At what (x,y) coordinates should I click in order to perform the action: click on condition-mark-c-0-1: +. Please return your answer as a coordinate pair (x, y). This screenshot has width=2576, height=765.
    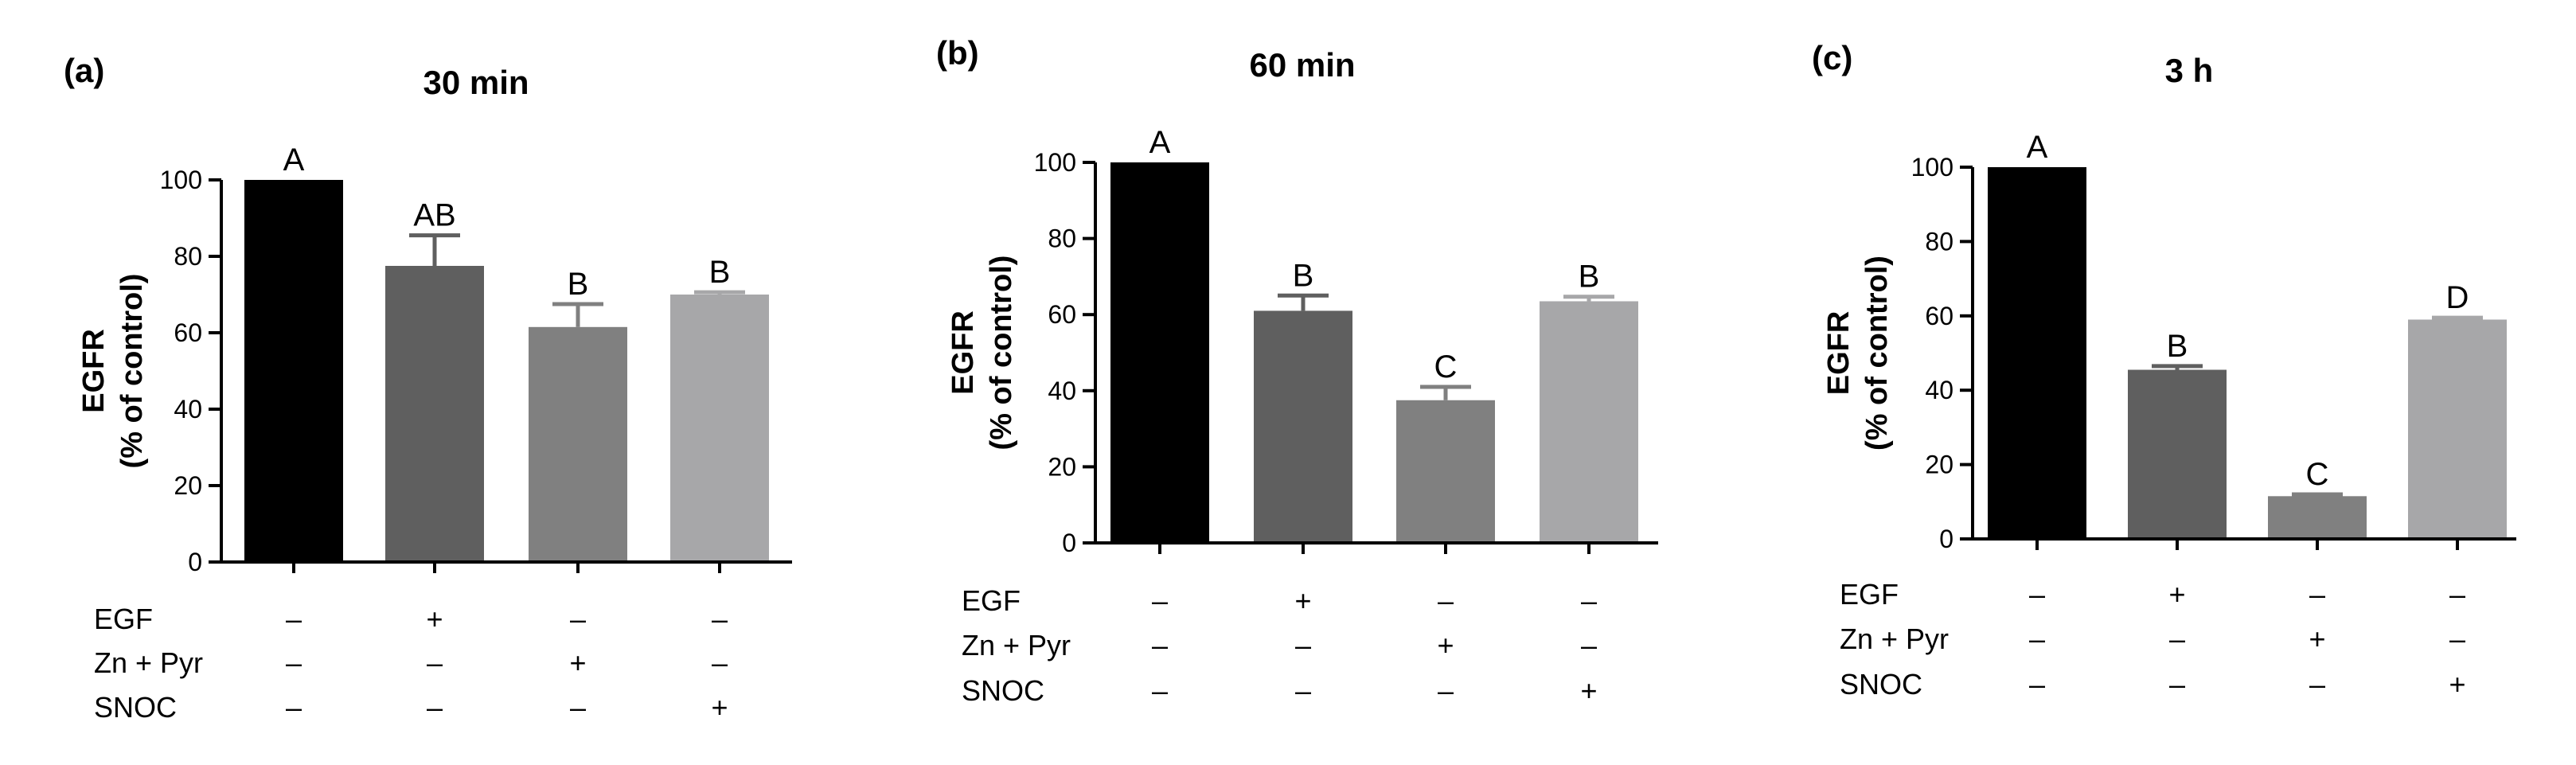
    Looking at the image, I should click on (2176, 594).